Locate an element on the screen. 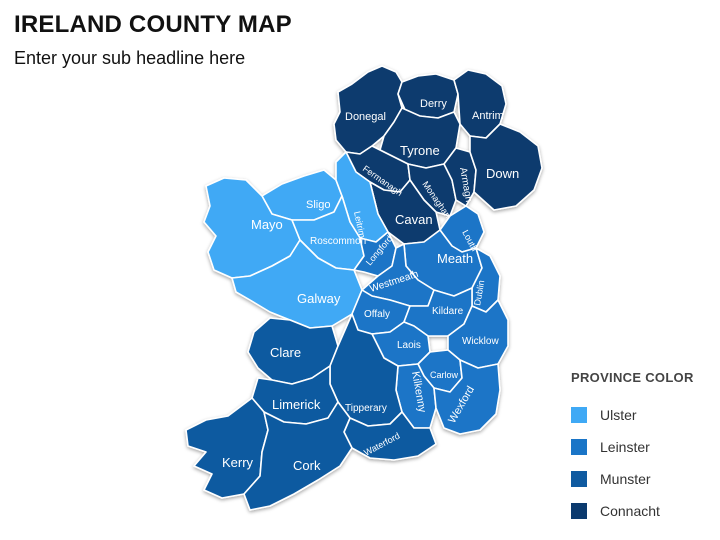 This screenshot has width=720, height=540. label-offaly: Offaly is located at coordinates (377, 314).